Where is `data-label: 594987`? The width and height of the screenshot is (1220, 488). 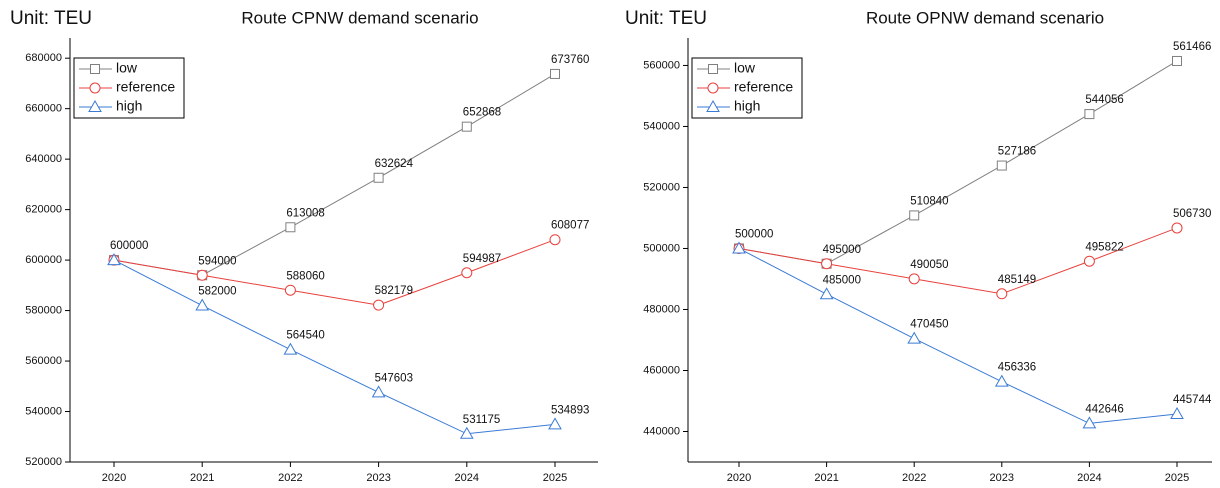
data-label: 594987 is located at coordinates (482, 259).